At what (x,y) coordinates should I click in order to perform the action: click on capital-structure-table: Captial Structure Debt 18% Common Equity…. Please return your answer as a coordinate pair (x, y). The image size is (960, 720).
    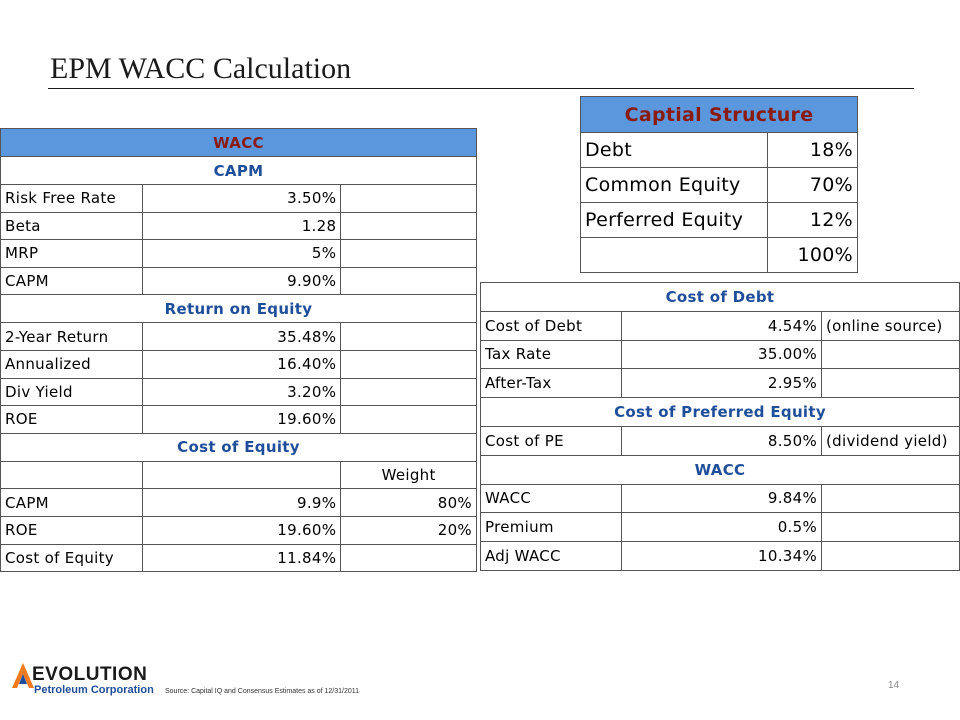
    Looking at the image, I should click on (719, 184).